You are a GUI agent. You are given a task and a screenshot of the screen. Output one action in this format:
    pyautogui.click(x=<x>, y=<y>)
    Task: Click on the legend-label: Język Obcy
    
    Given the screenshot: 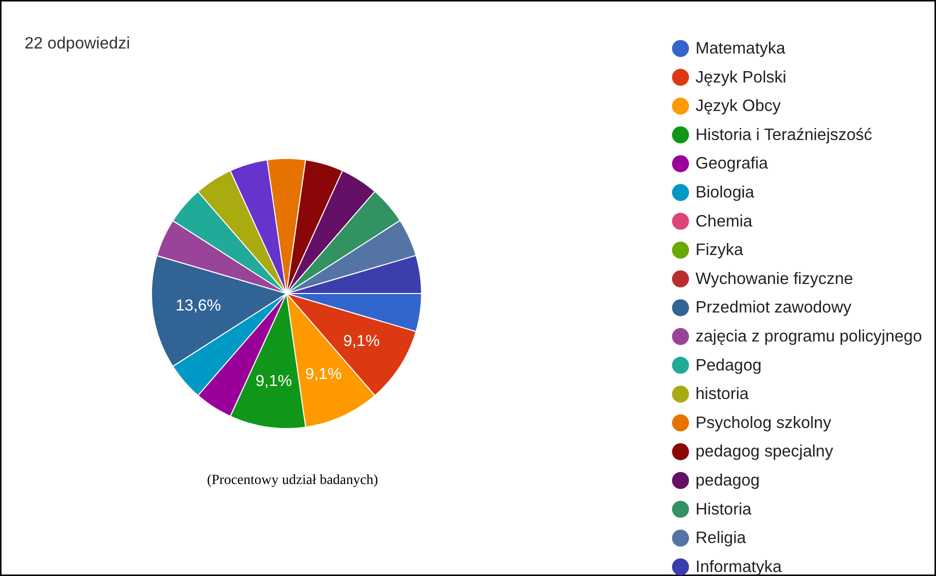 What is the action you would take?
    pyautogui.click(x=739, y=106)
    